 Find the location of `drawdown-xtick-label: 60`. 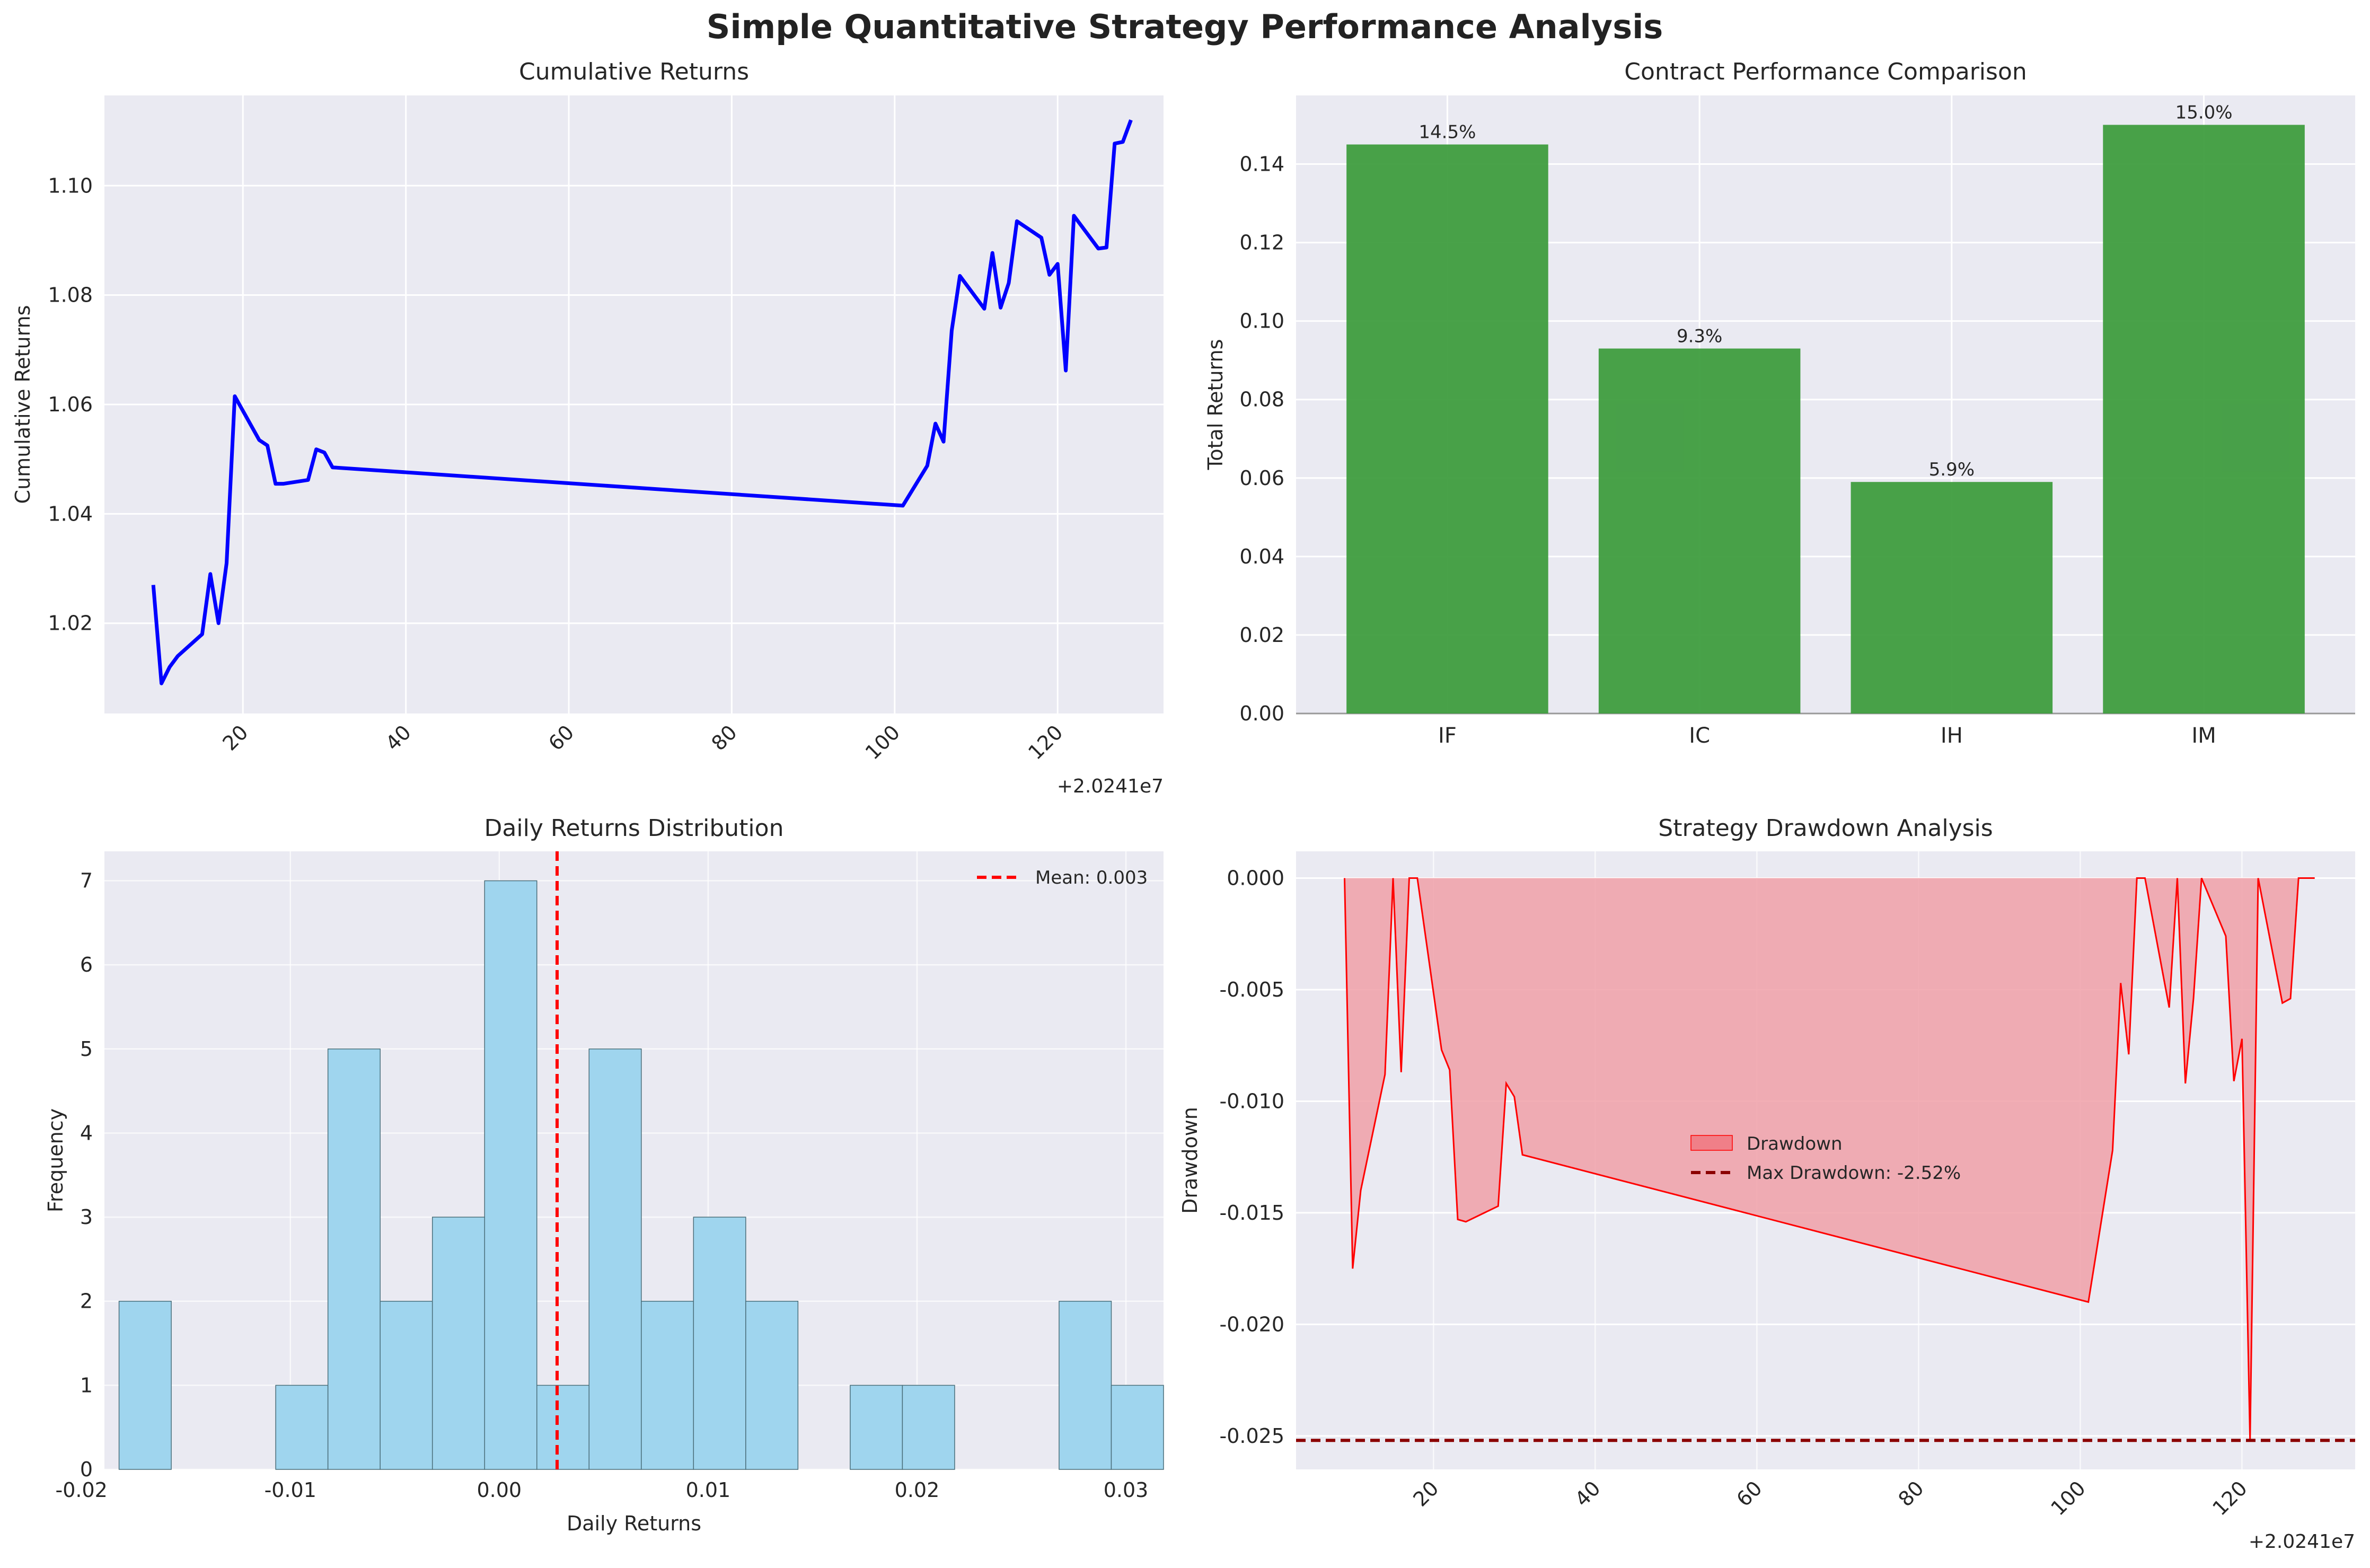

drawdown-xtick-label: 60 is located at coordinates (1749, 1493).